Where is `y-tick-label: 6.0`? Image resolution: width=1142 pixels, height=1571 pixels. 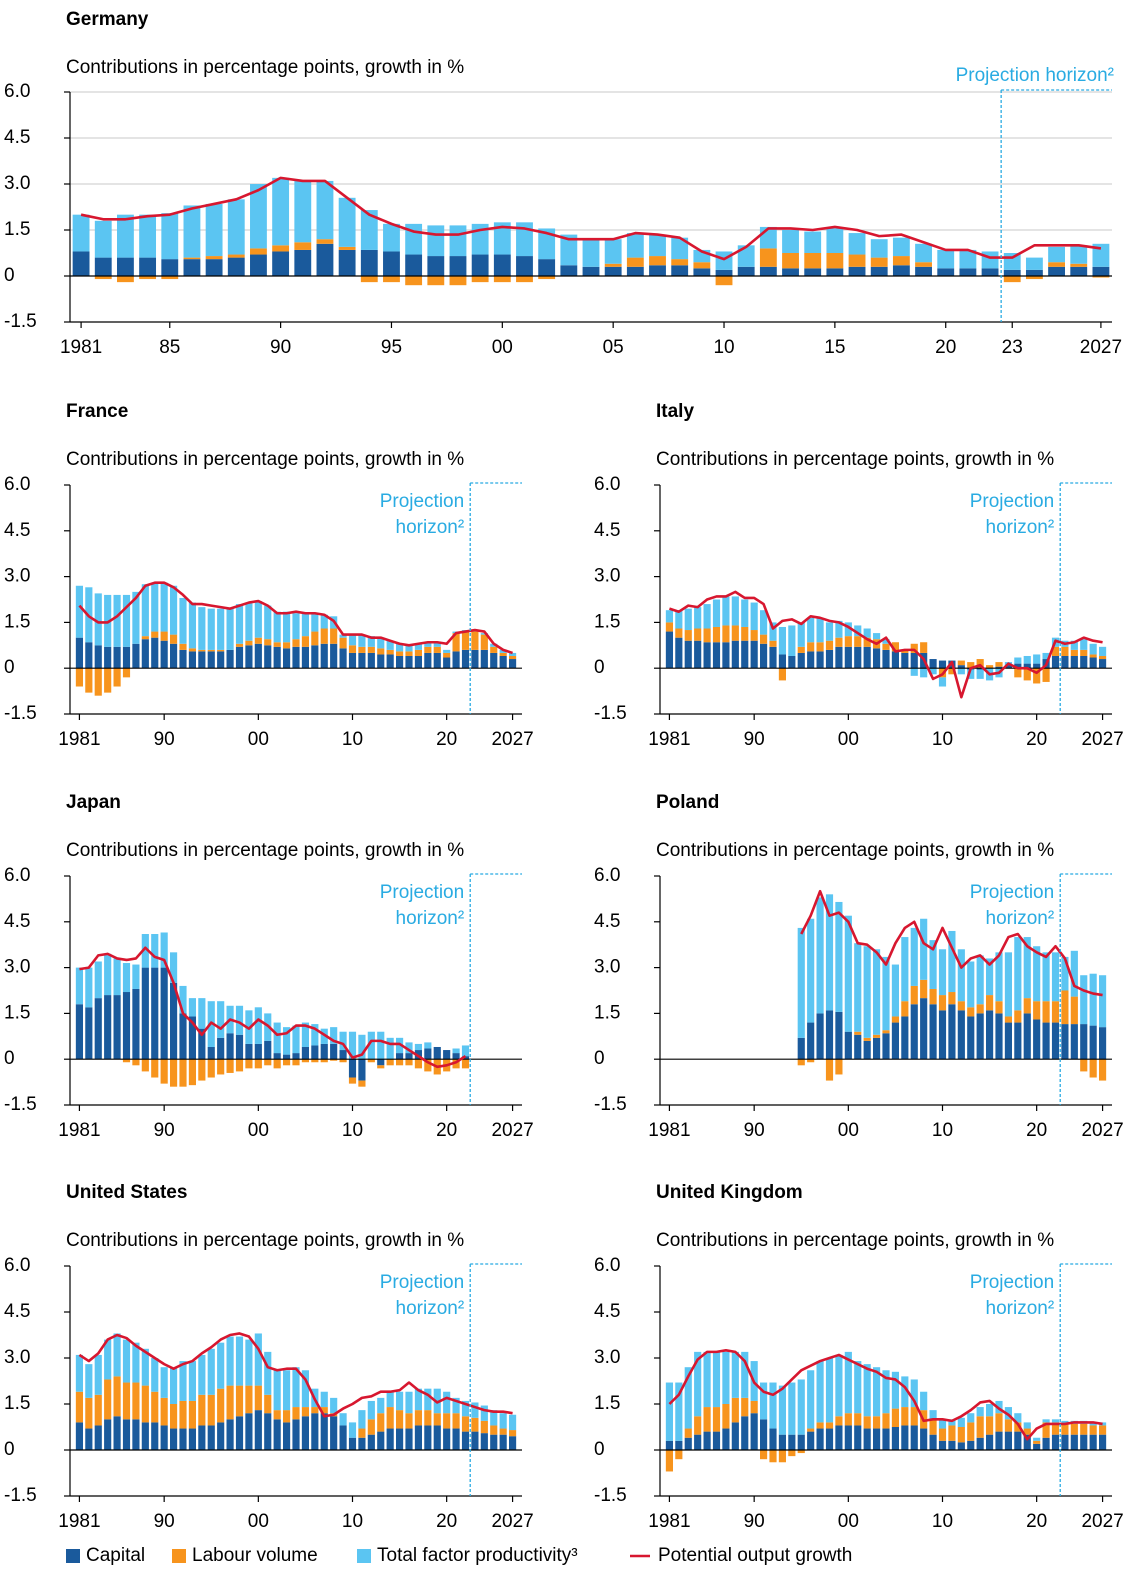
y-tick-label: 6.0 is located at coordinates (17, 1265).